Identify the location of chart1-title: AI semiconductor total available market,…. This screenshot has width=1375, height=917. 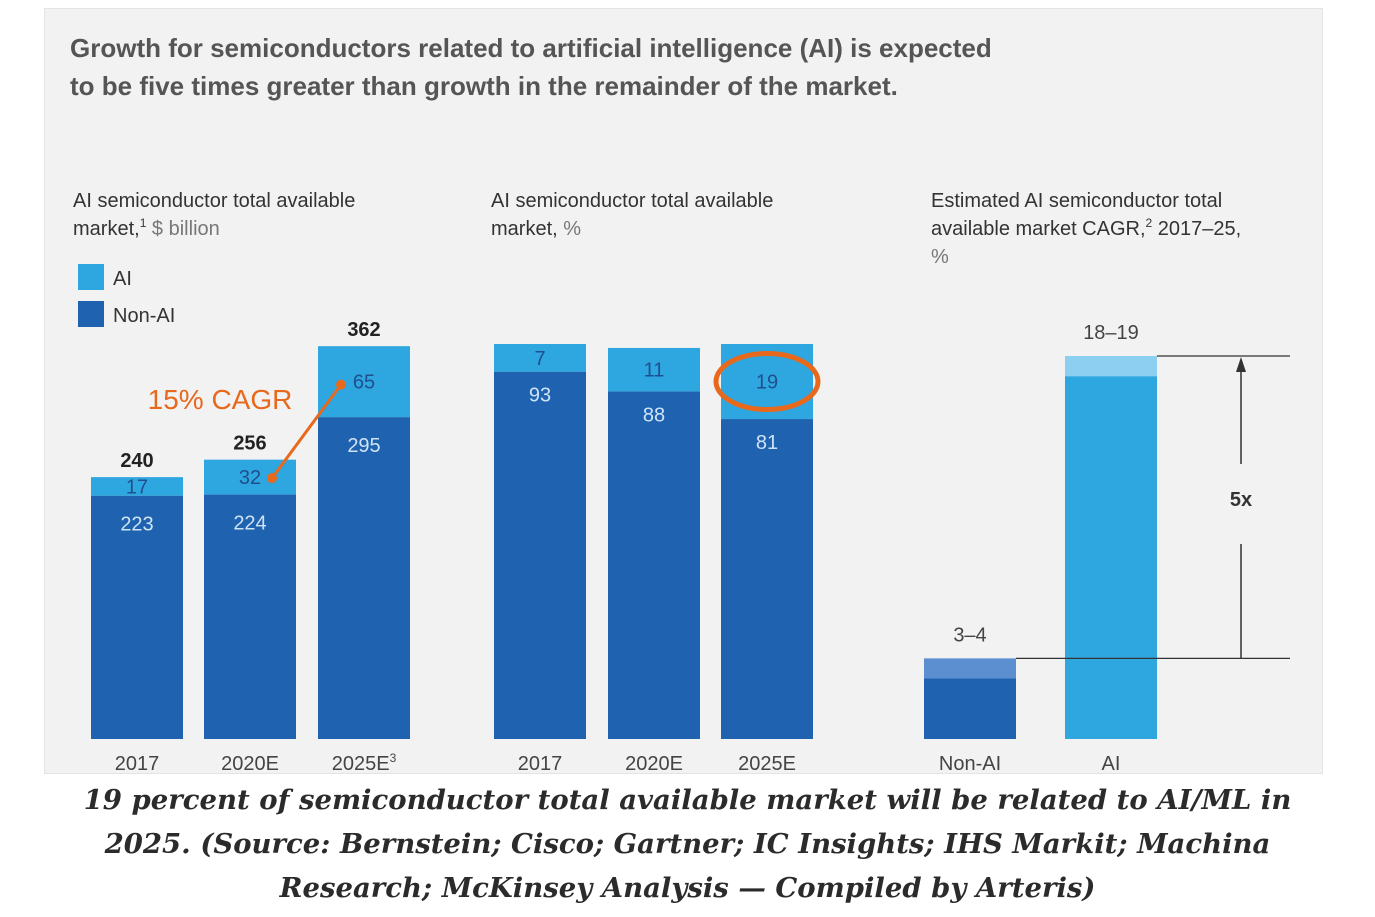
(214, 215).